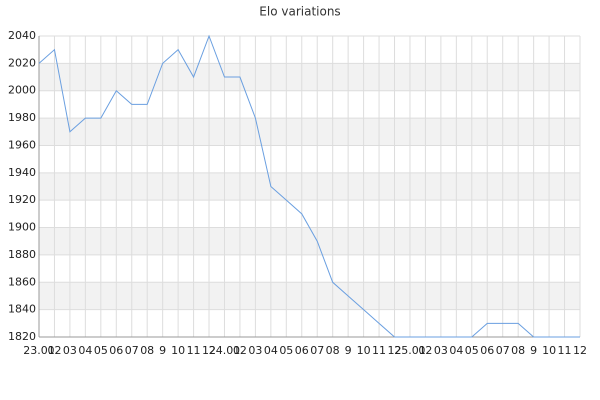  What do you see at coordinates (22, 336) in the screenshot?
I see `y-tick-label: 1820` at bounding box center [22, 336].